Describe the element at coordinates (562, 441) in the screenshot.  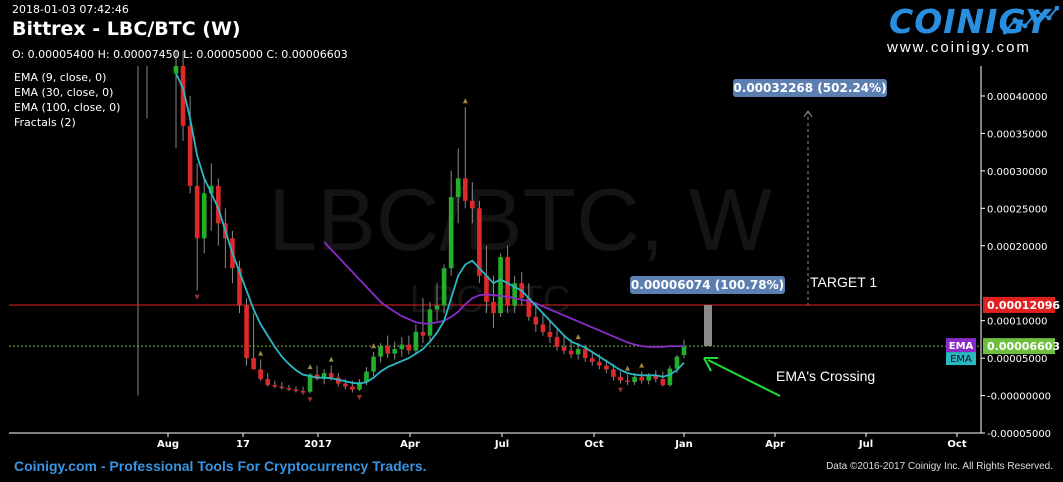
I see `x-axis: Aug 17 2017 Apr Jul Oct Jan Apr Jul Oct` at that location.